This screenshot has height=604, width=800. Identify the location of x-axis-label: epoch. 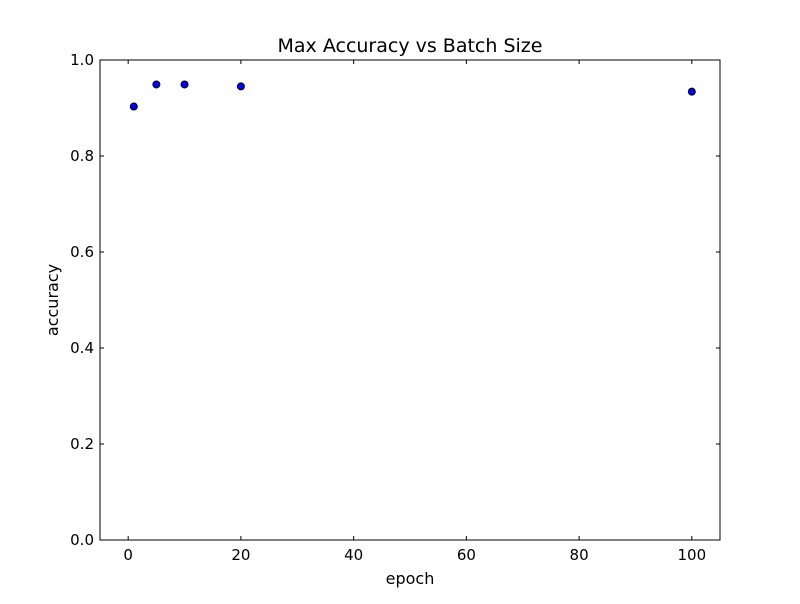
(410, 578).